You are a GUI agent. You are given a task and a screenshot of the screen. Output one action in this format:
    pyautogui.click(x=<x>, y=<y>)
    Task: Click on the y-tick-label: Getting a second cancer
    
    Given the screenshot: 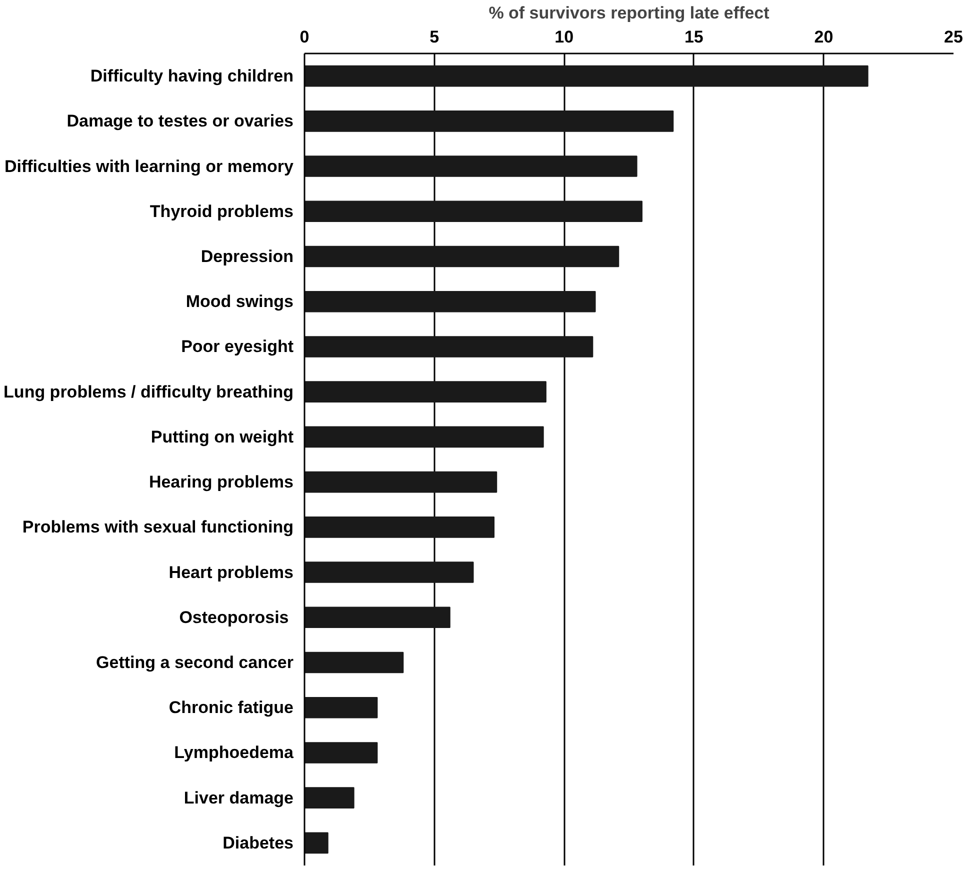 What is the action you would take?
    pyautogui.click(x=195, y=662)
    